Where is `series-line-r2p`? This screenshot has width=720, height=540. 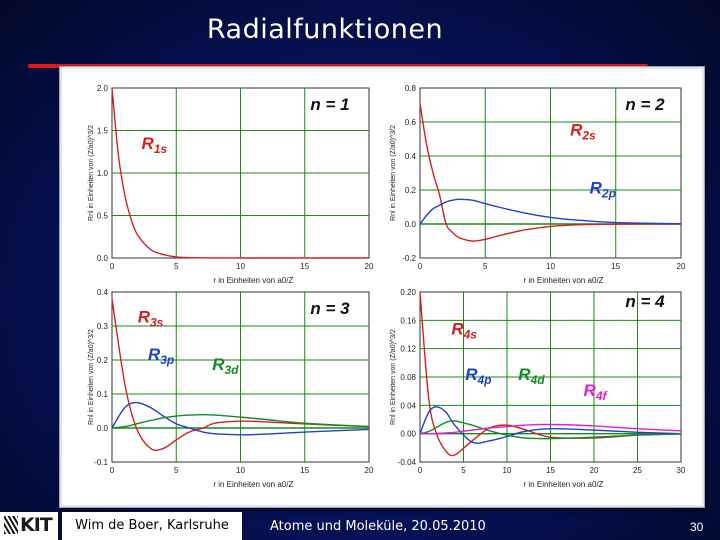
series-line-r2p is located at coordinates (550, 211).